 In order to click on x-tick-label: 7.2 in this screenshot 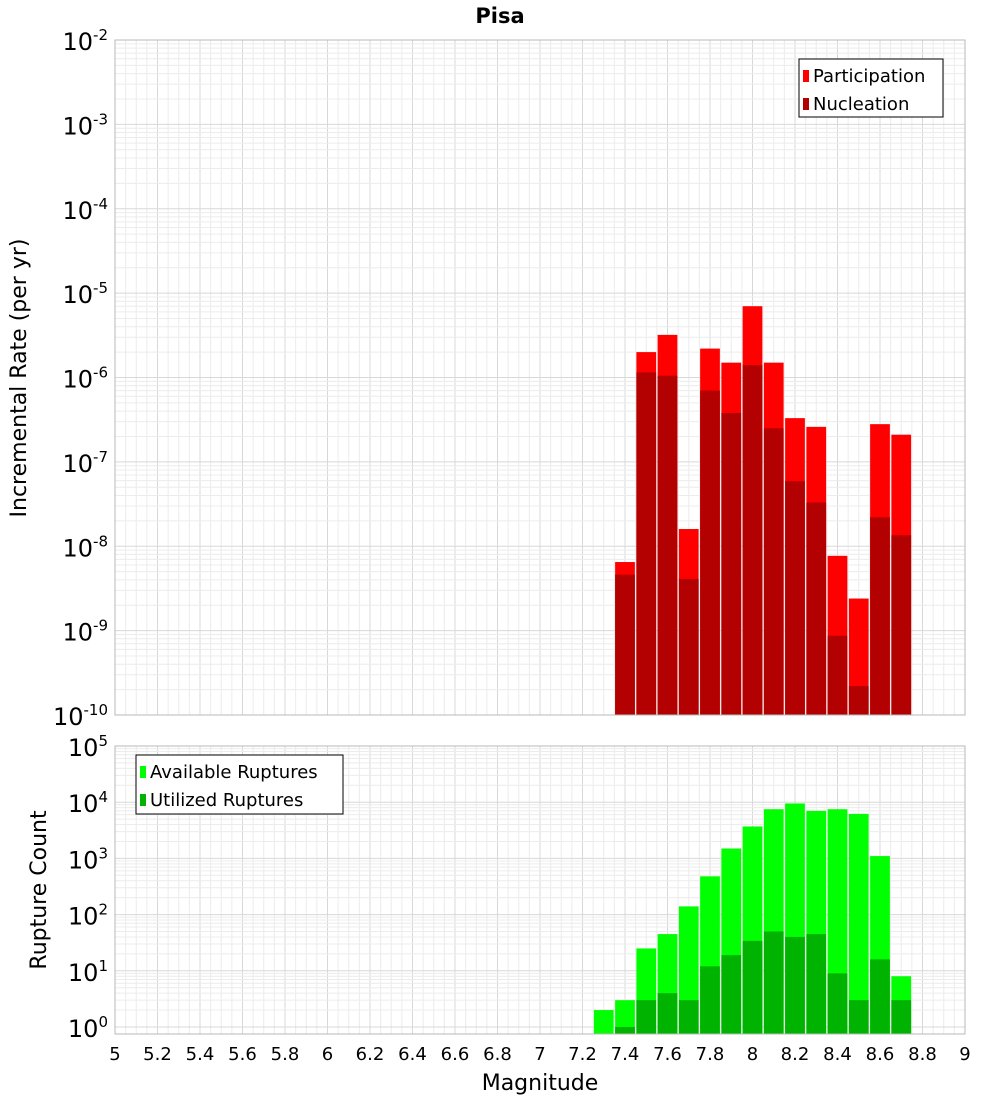, I will do `click(582, 1054)`.